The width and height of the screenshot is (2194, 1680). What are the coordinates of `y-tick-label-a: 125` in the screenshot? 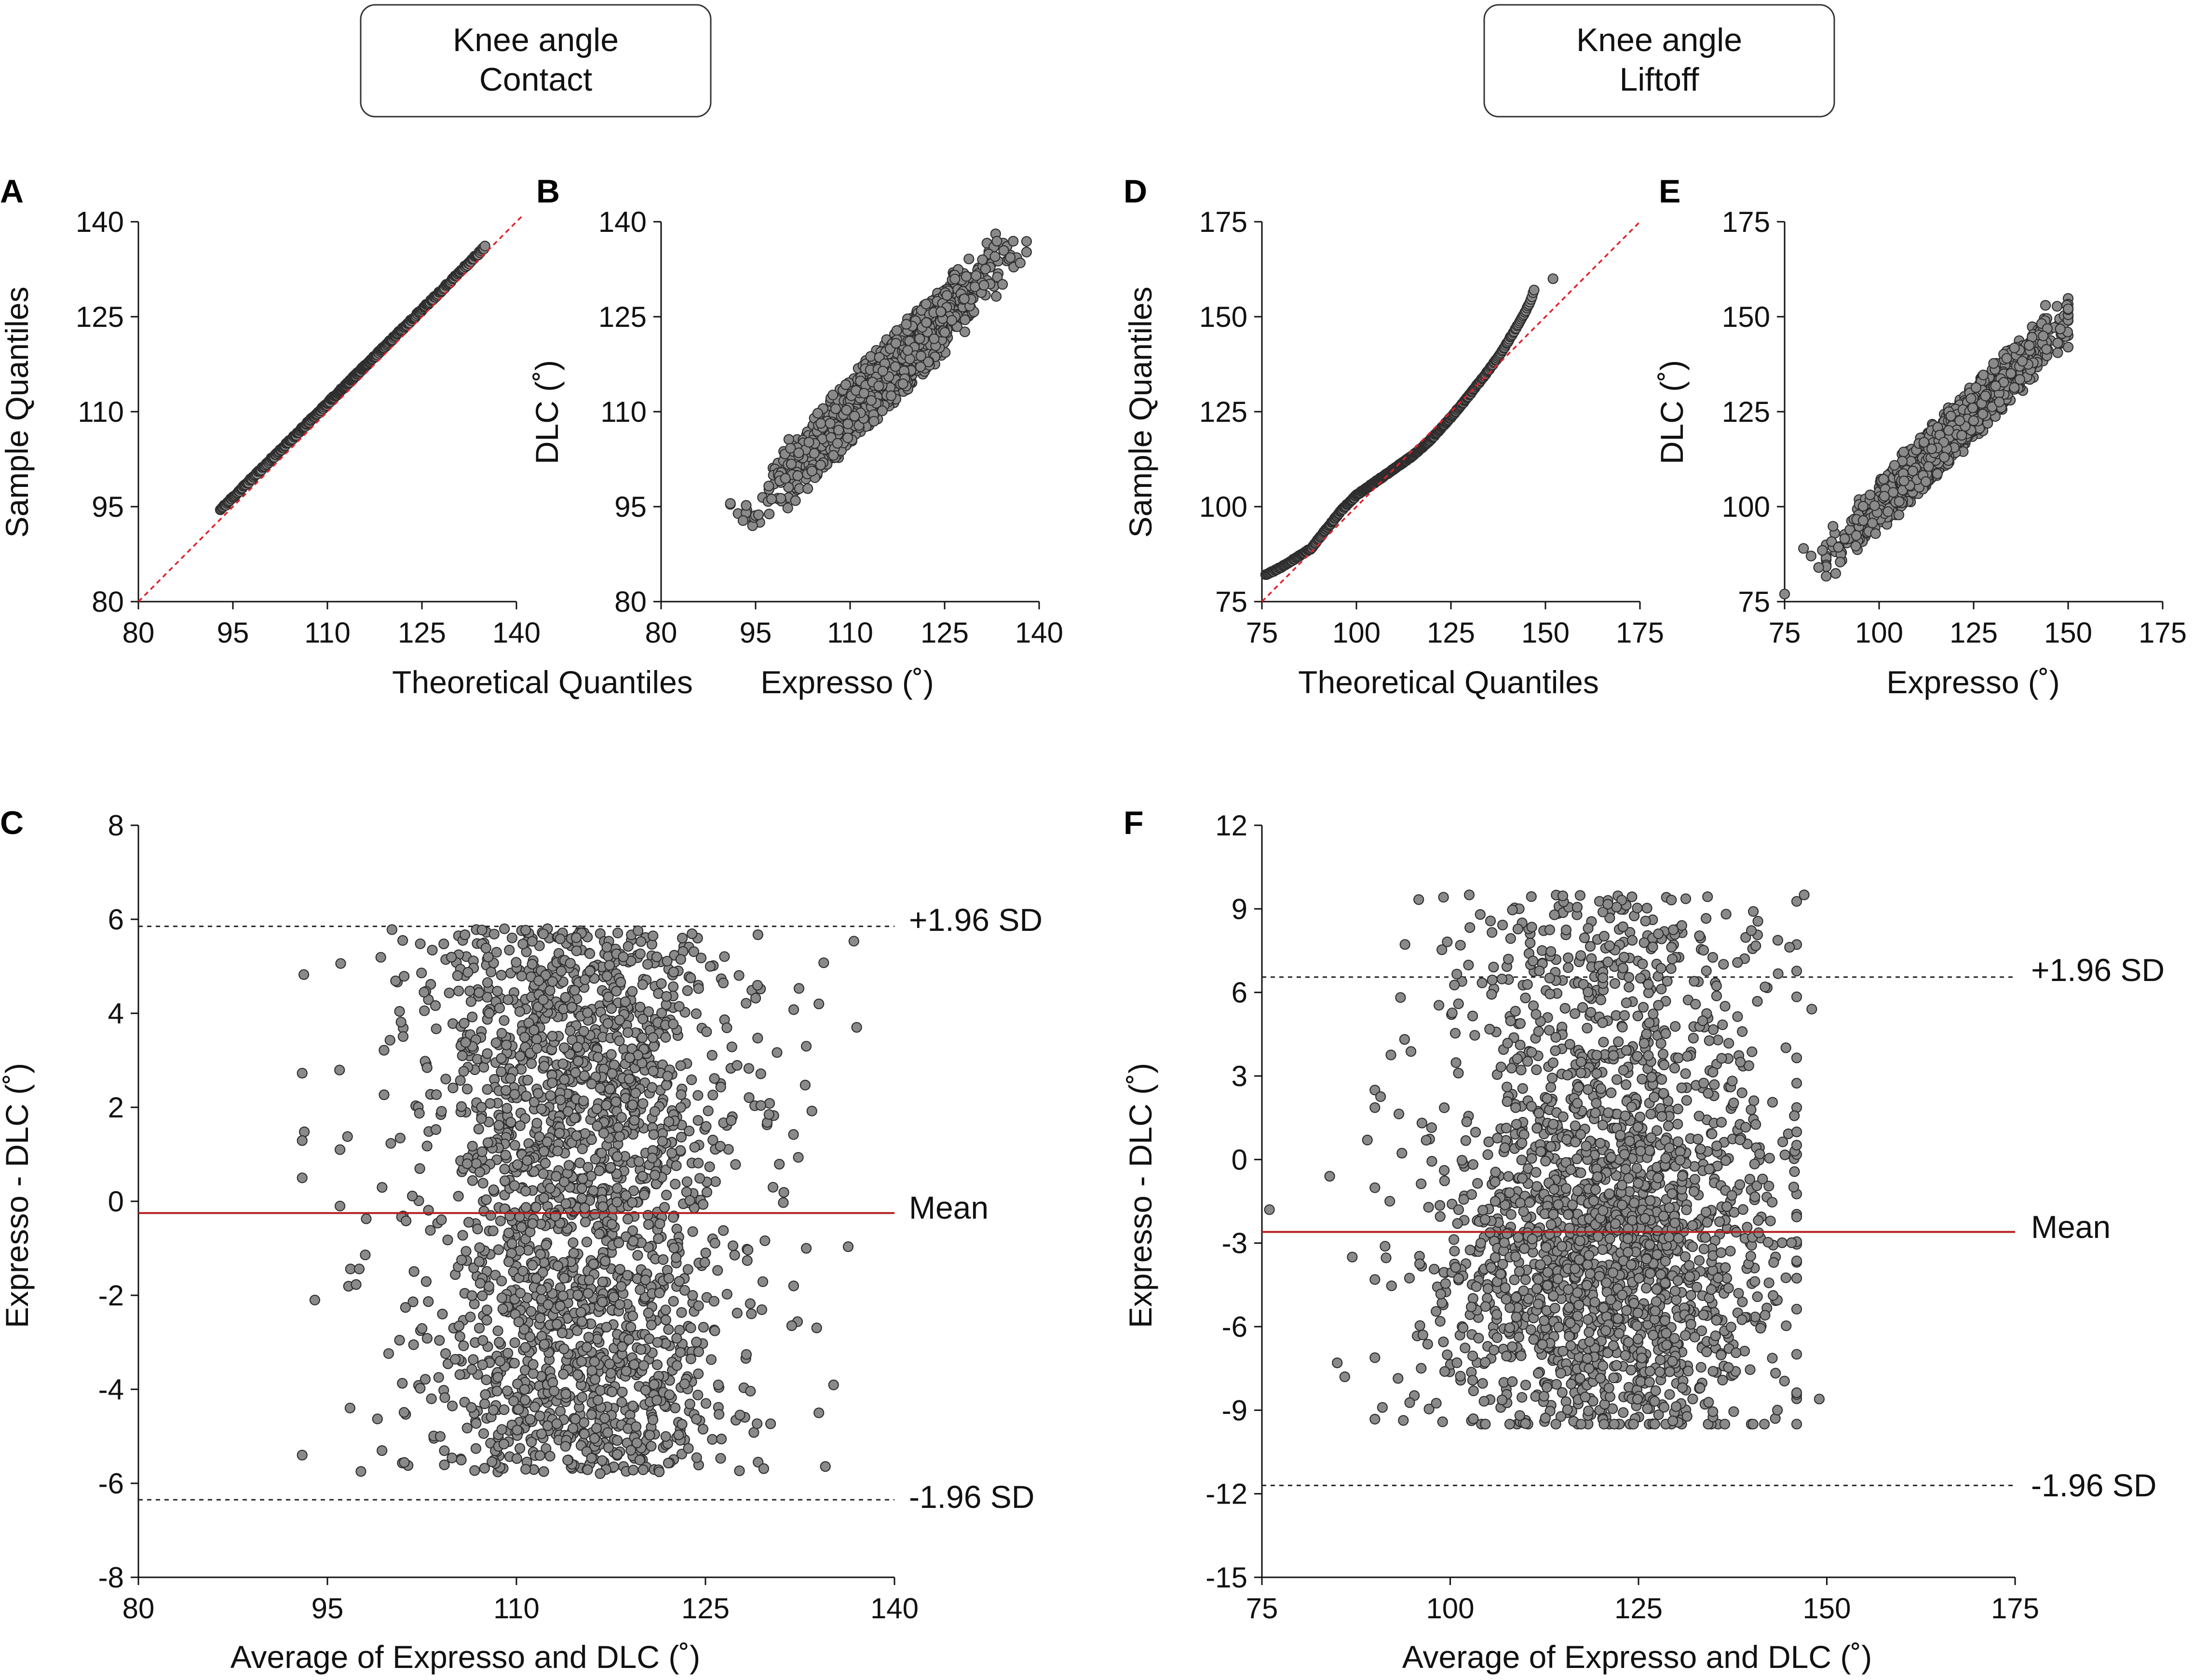 It's located at (100, 317).